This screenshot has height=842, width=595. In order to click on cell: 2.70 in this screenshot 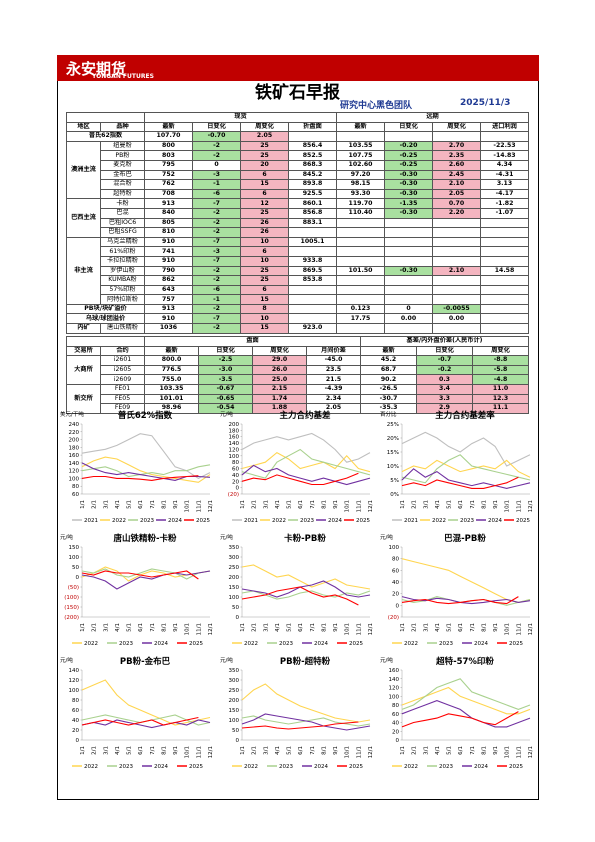, I will do `click(456, 146)`.